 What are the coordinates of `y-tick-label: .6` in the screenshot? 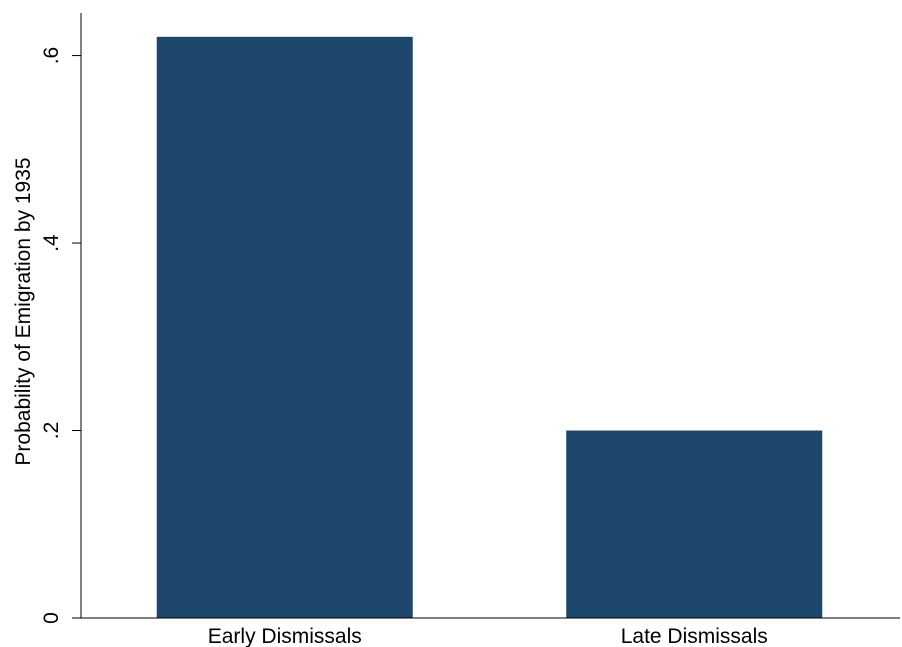 It's located at (51, 56).